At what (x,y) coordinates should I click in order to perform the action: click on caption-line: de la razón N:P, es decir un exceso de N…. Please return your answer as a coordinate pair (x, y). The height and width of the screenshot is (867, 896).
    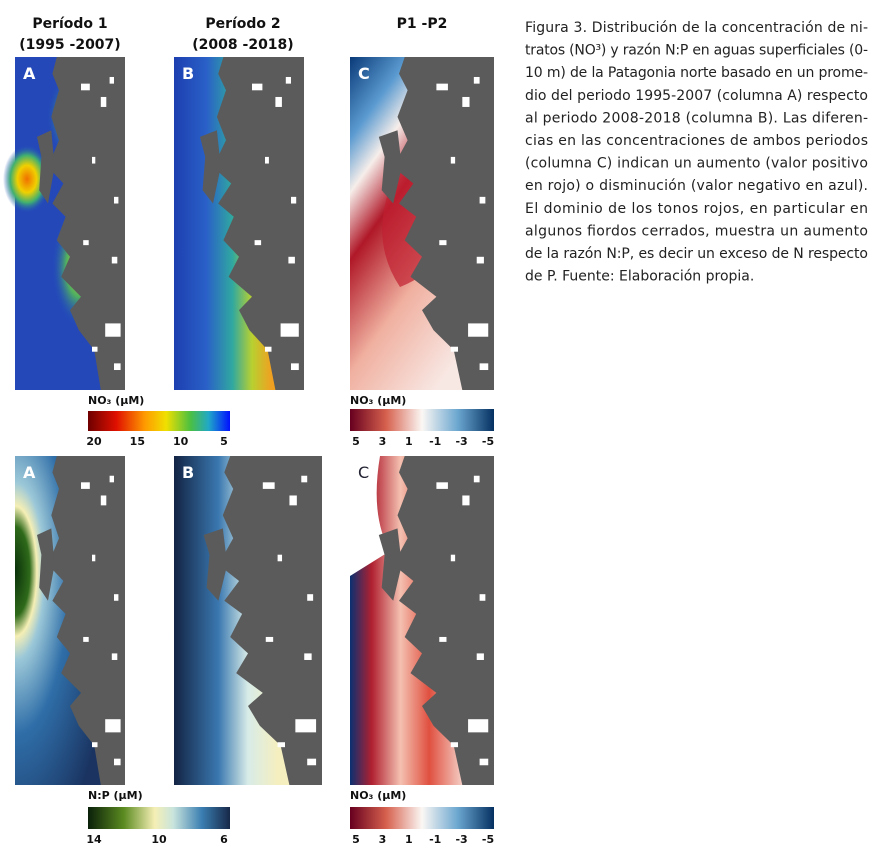
    Looking at the image, I should click on (696, 254).